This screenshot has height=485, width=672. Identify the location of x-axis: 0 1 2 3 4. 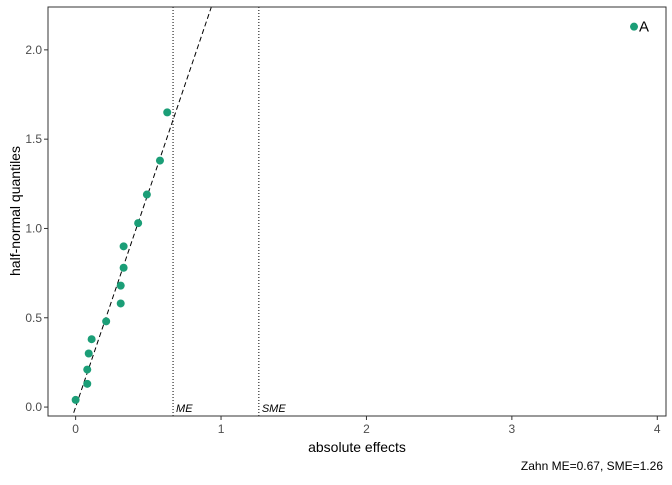
(366, 426).